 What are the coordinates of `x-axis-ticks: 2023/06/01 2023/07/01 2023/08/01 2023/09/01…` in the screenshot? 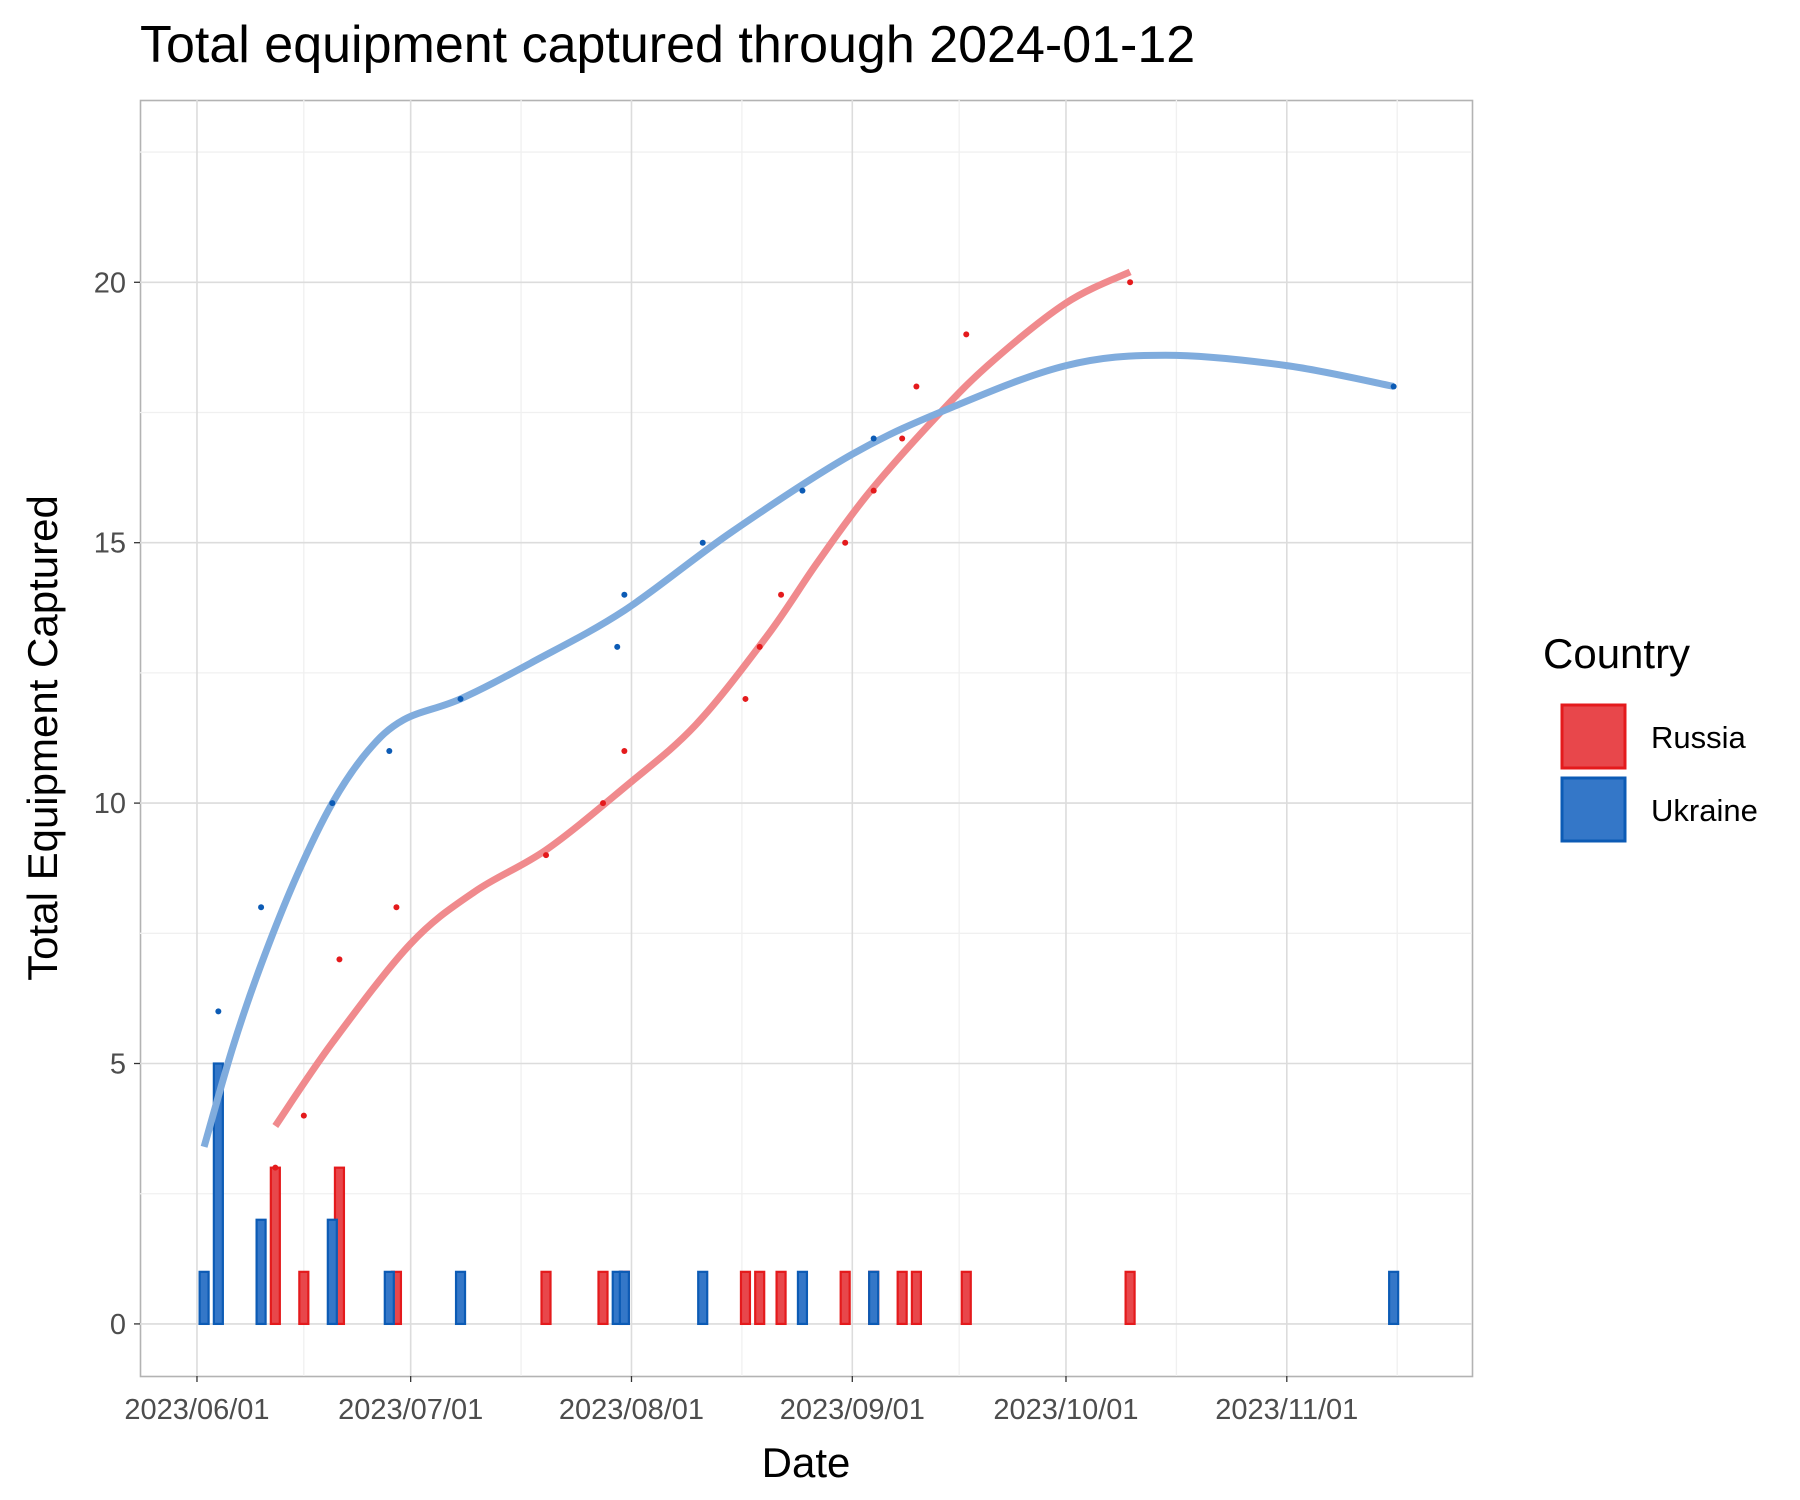 It's located at (741, 1401).